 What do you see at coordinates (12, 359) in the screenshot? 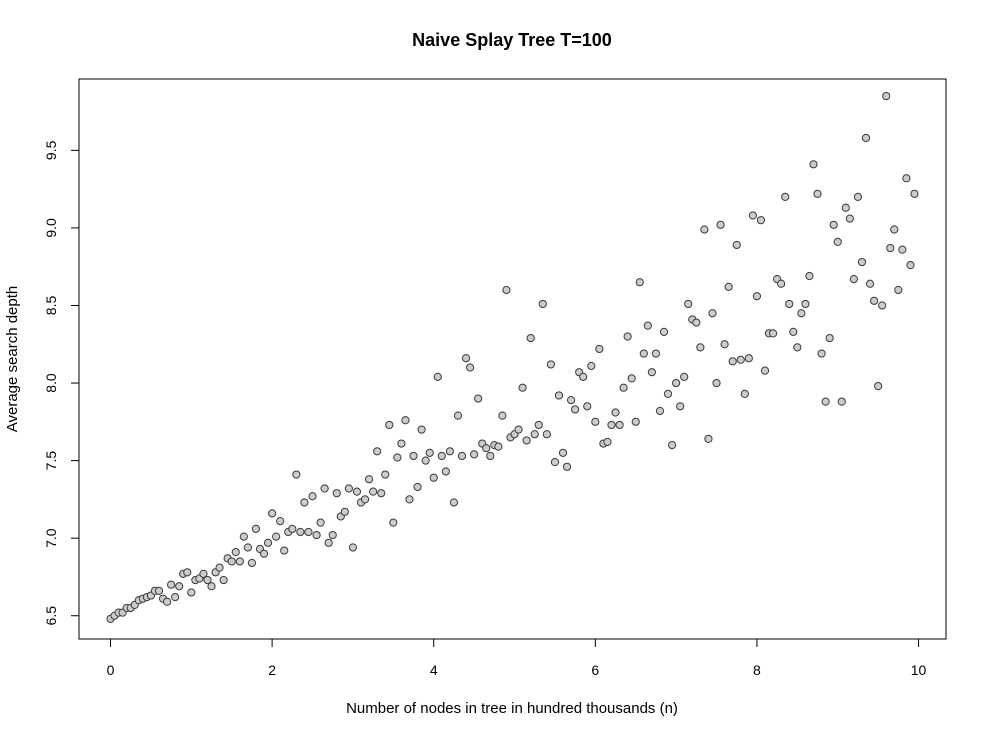
I see `y-axis-label: Average search depth` at bounding box center [12, 359].